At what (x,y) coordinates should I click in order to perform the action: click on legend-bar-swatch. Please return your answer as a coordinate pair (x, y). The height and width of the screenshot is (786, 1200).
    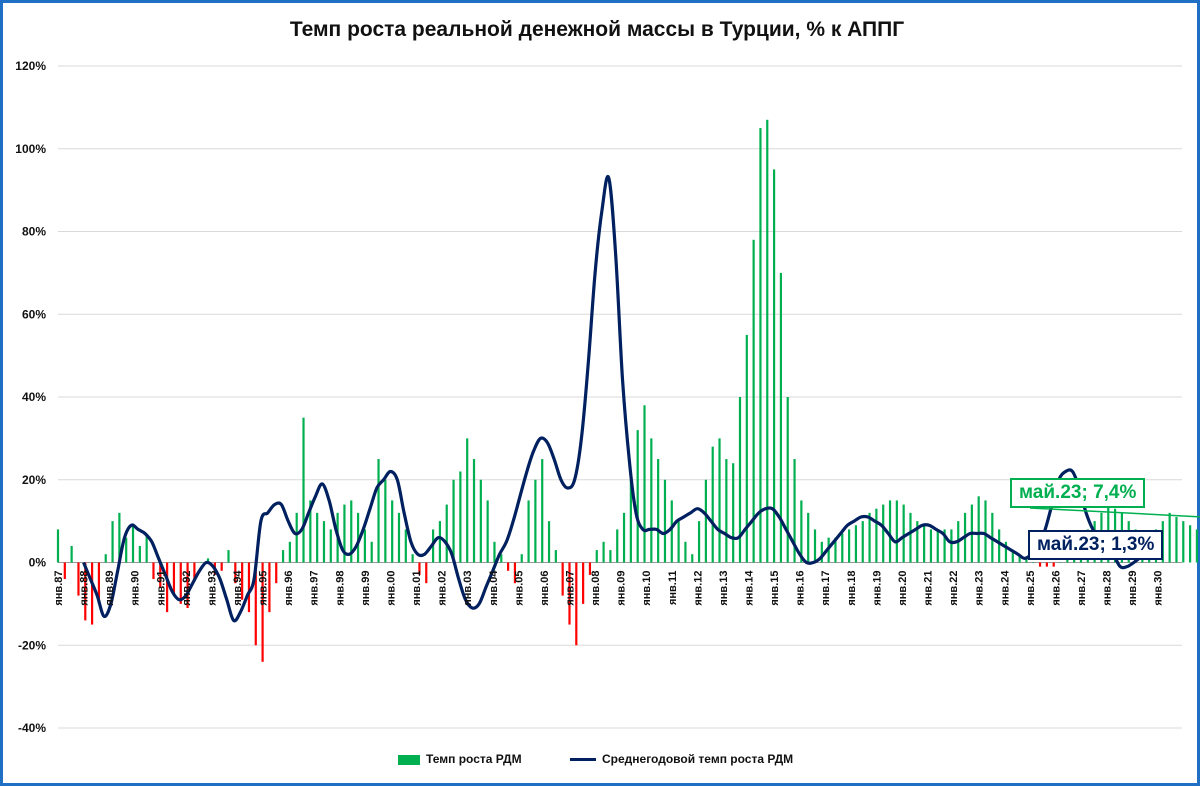
    Looking at the image, I should click on (409, 759).